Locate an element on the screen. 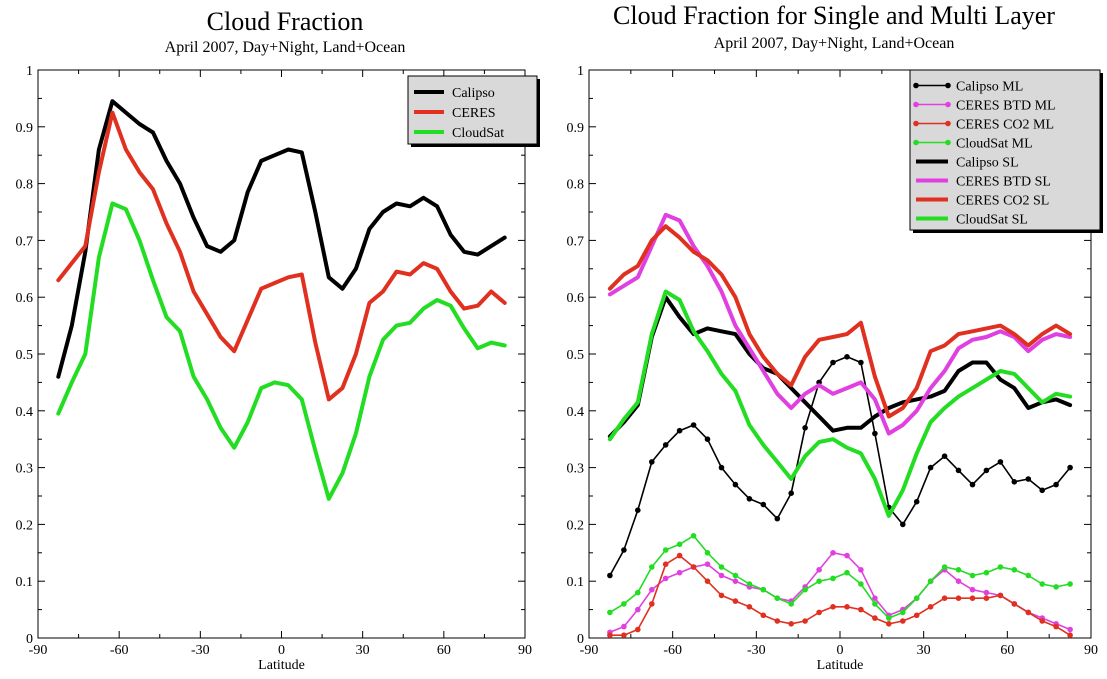 The height and width of the screenshot is (679, 1107). series-line-ceres-co2-sl is located at coordinates (840, 321).